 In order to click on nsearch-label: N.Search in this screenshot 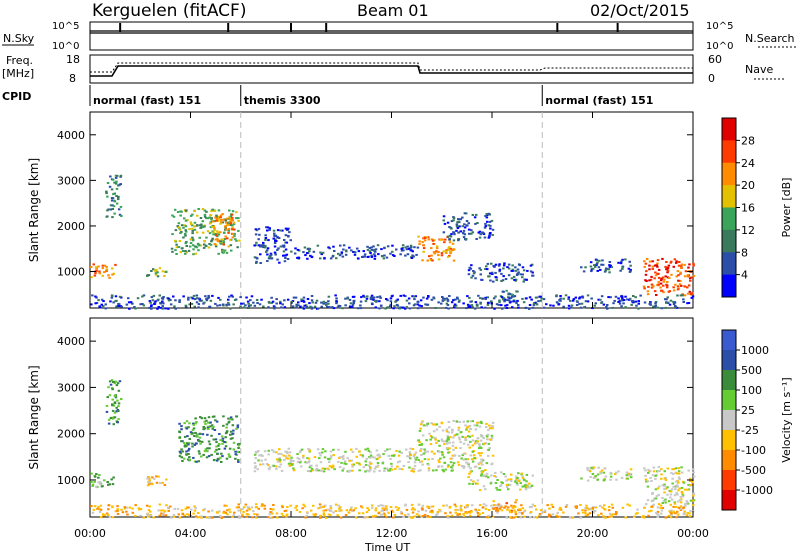, I will do `click(770, 38)`.